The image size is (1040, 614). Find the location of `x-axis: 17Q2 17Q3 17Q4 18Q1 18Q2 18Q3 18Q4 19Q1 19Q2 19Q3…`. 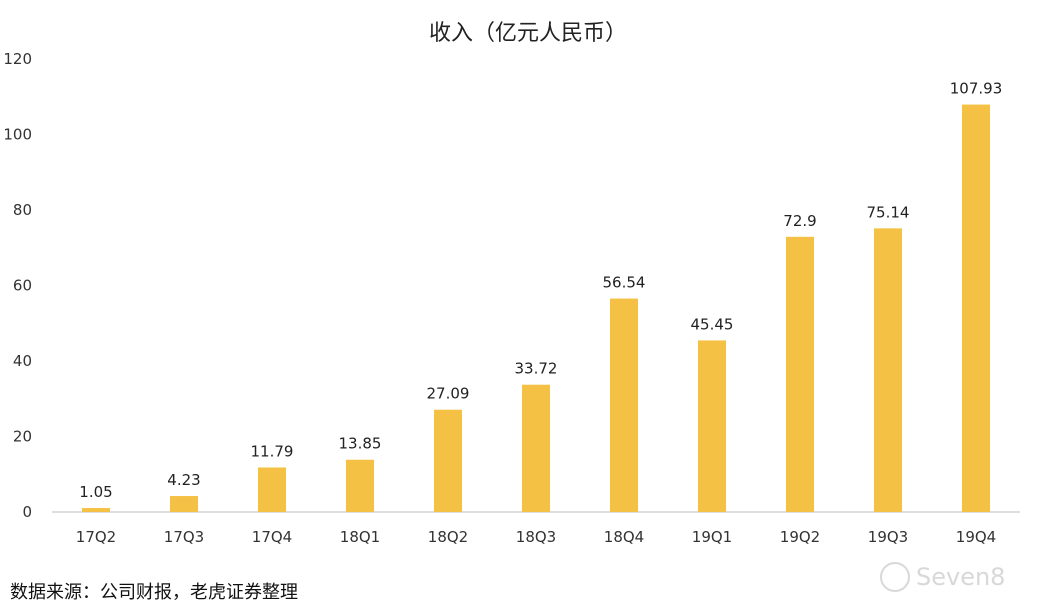

x-axis: 17Q2 17Q3 17Q4 18Q1 18Q2 18Q3 18Q4 19Q1 19Q2 19Q3… is located at coordinates (536, 537).